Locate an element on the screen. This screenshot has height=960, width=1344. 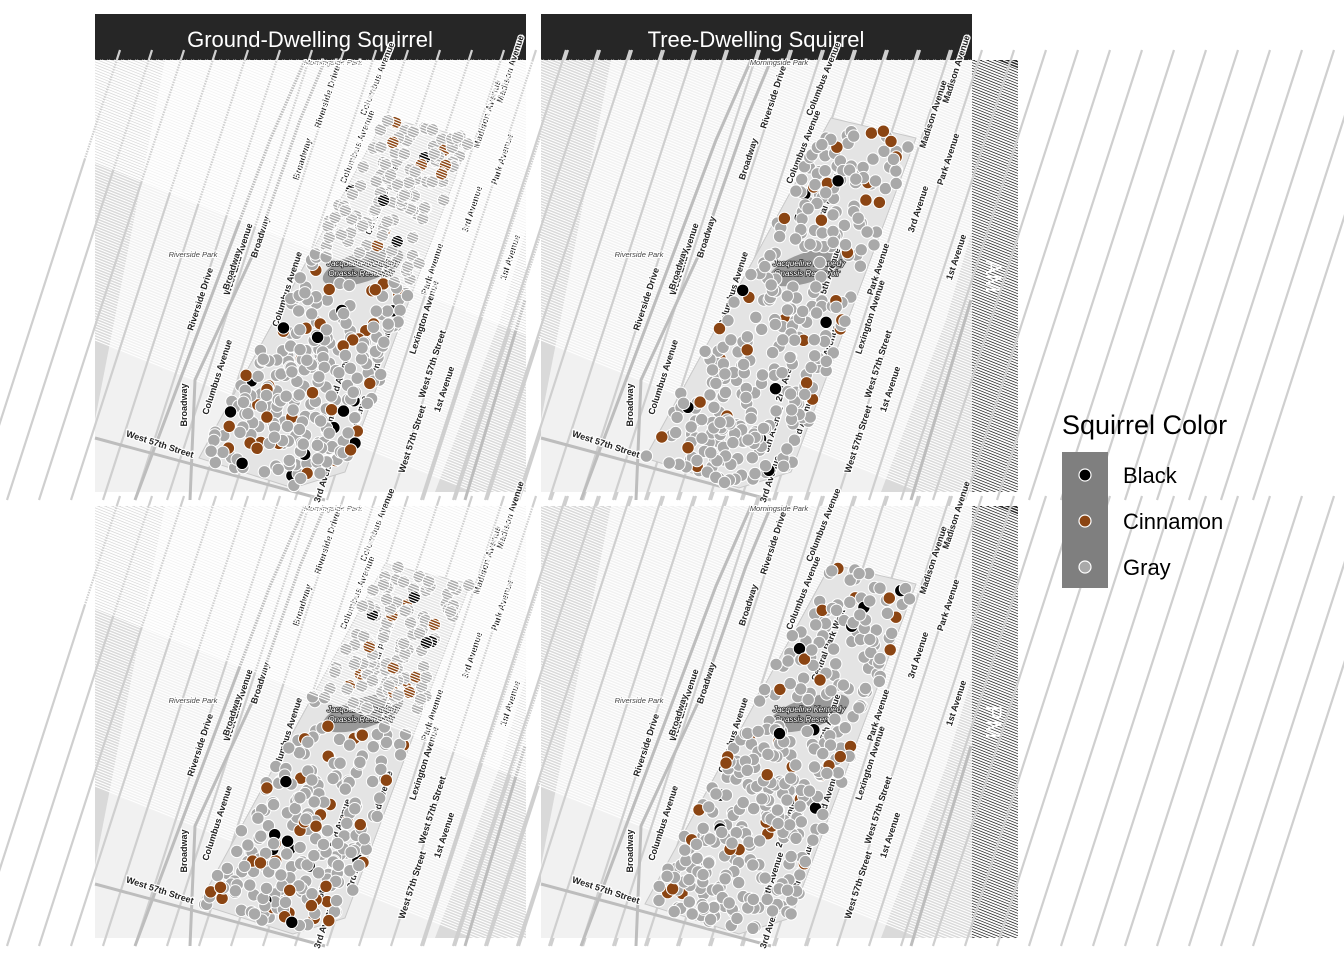
place-label: Morningside Park is located at coordinates (780, 508).